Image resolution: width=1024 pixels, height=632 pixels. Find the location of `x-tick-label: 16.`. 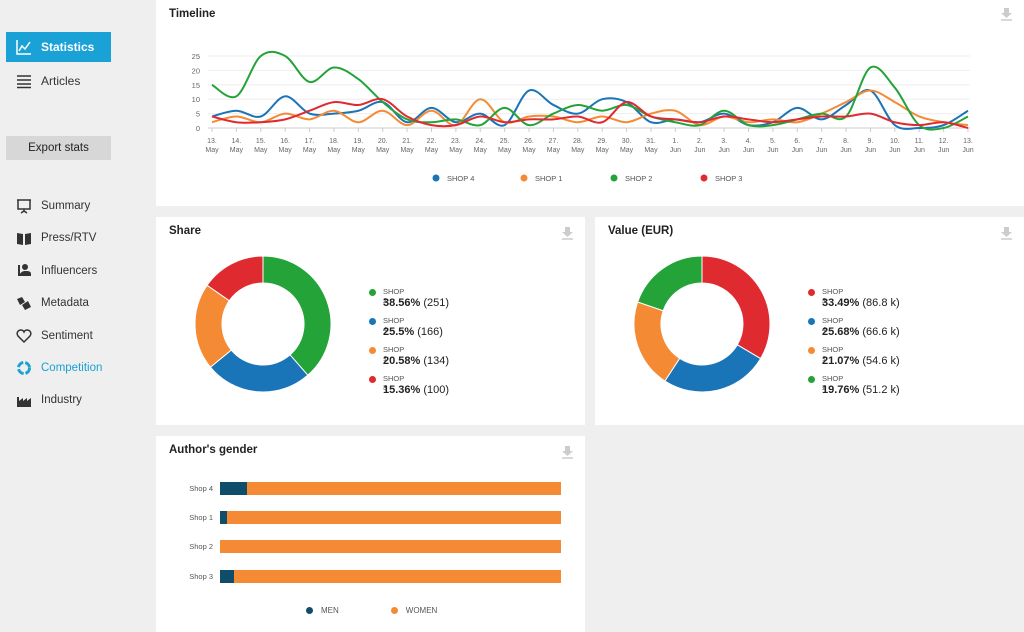

x-tick-label: 16. is located at coordinates (285, 141).